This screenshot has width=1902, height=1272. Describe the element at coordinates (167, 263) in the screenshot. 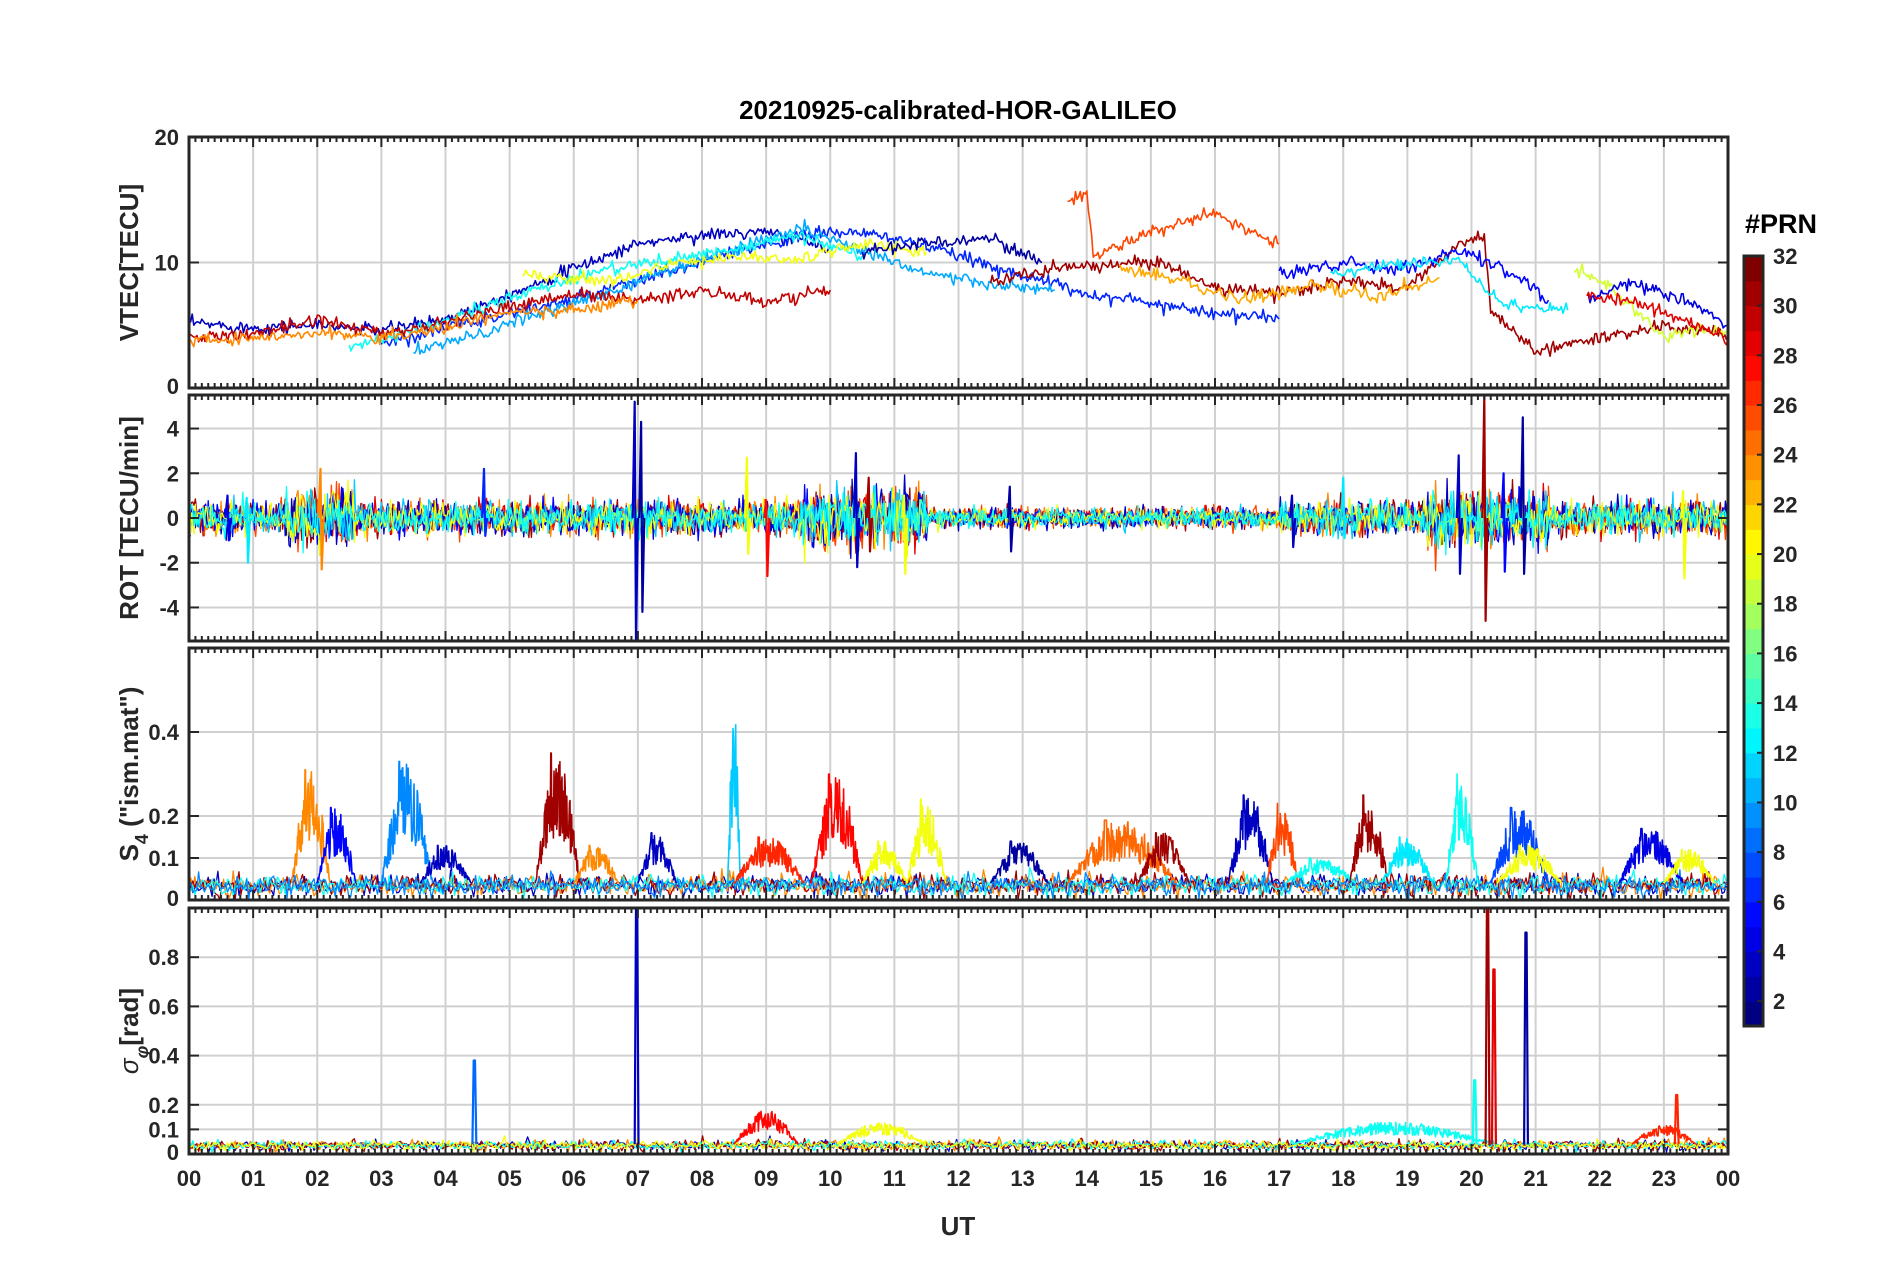

I see `panel-vtec-ytick-label: 10` at that location.